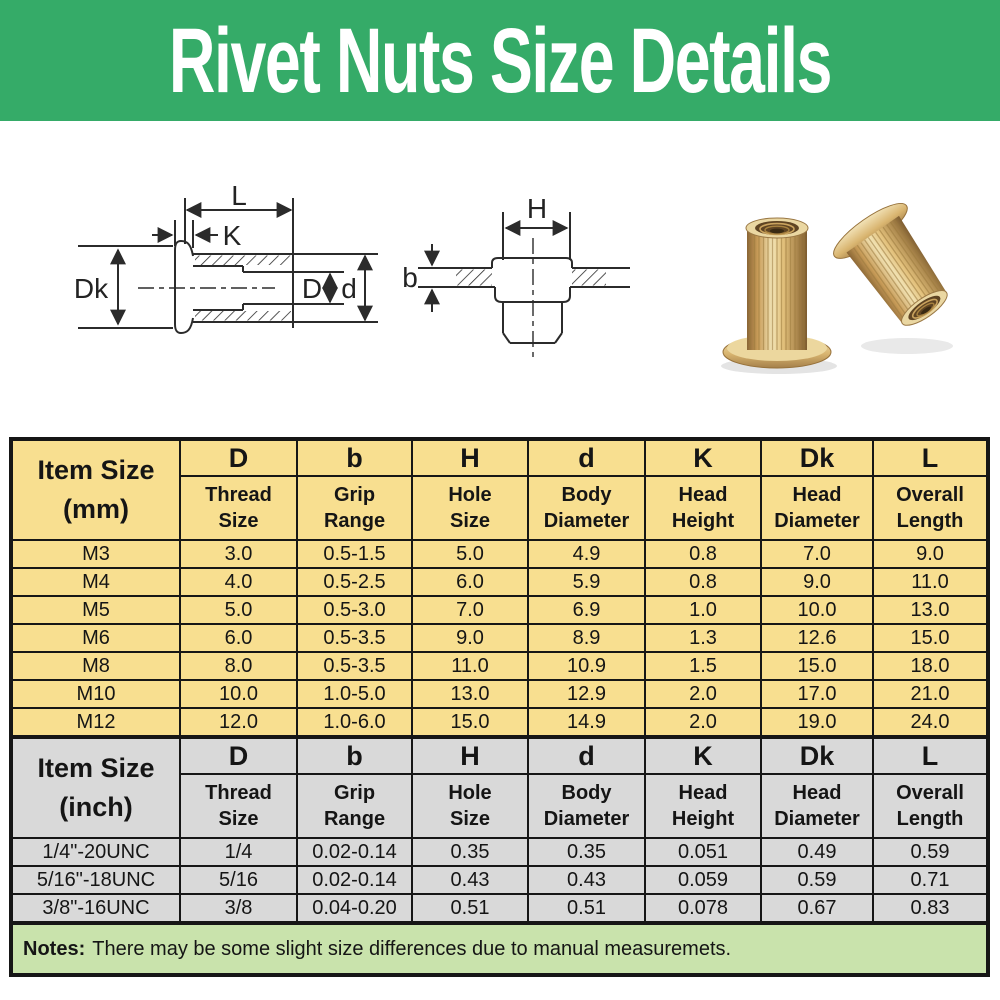  What do you see at coordinates (586, 722) in the screenshot?
I see `value-cell: 14.9` at bounding box center [586, 722].